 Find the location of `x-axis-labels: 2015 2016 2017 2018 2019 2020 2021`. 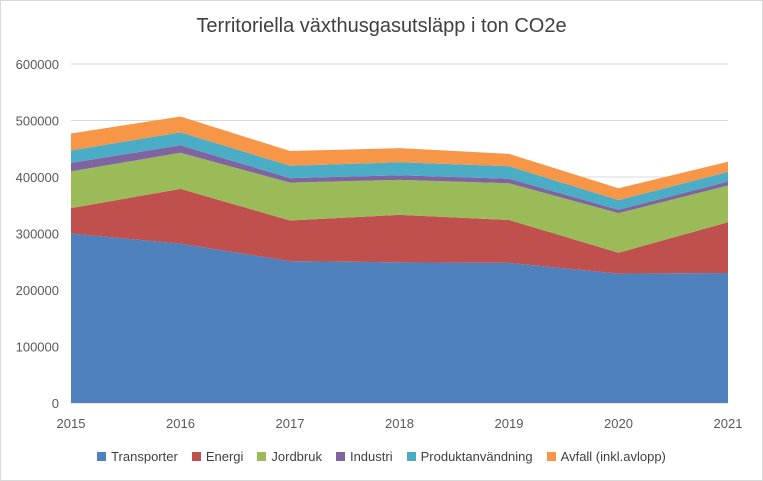

x-axis-labels: 2015 2016 2017 2018 2019 2020 2021 is located at coordinates (400, 423).